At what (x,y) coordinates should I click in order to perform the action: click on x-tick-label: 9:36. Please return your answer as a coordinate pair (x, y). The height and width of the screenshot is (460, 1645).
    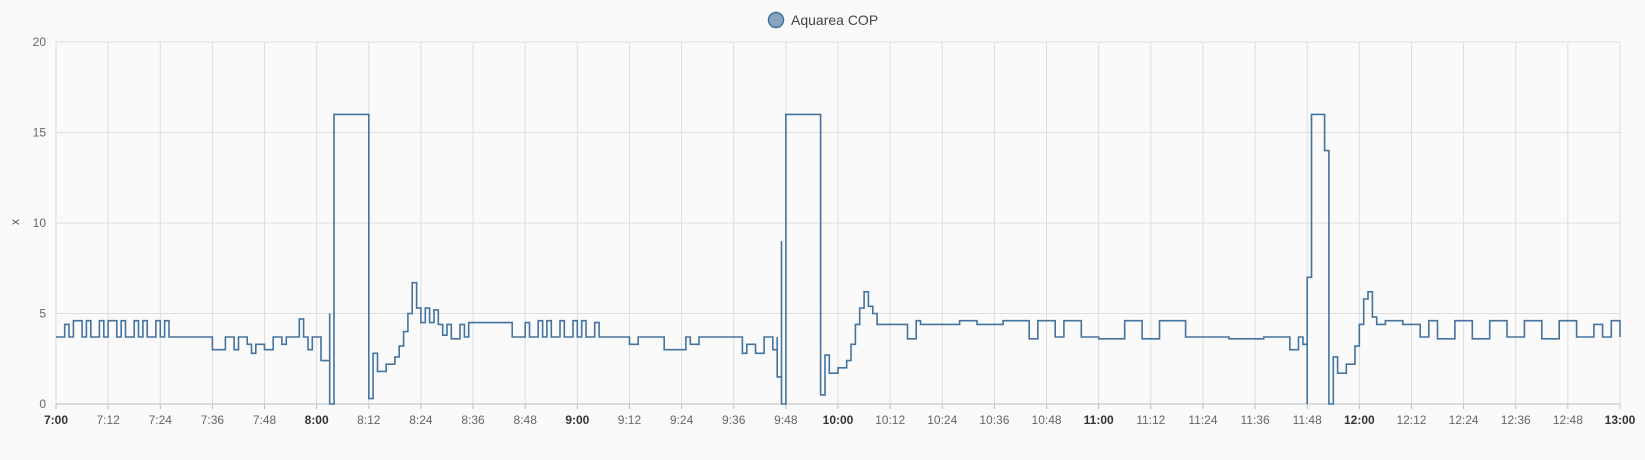
    Looking at the image, I should click on (734, 420).